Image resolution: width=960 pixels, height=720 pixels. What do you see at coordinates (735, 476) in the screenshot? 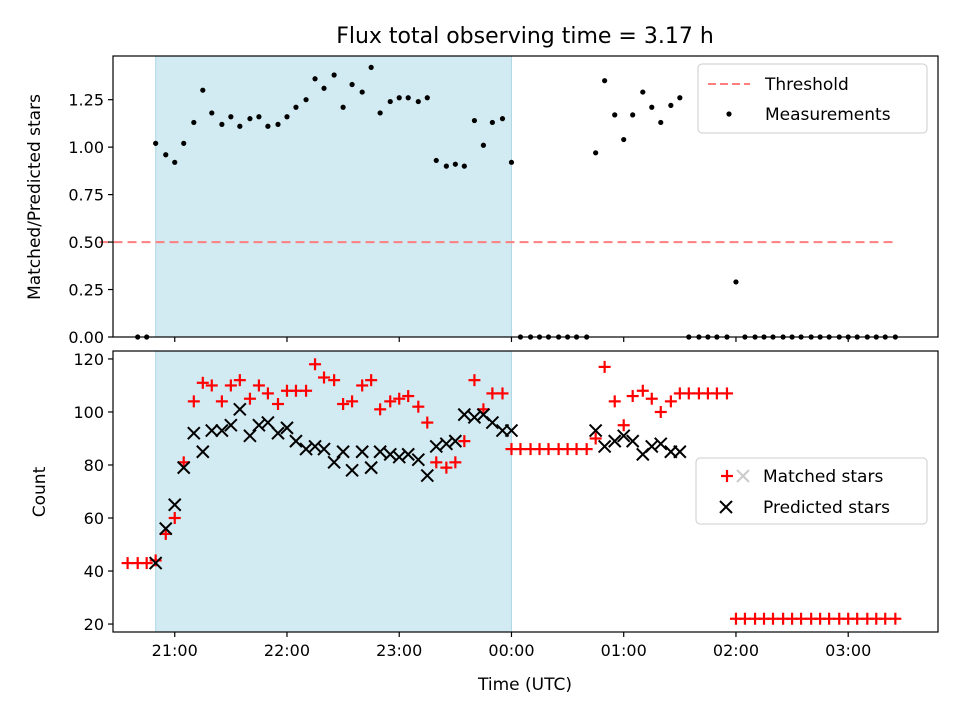
I see `legend-matched-swatch` at bounding box center [735, 476].